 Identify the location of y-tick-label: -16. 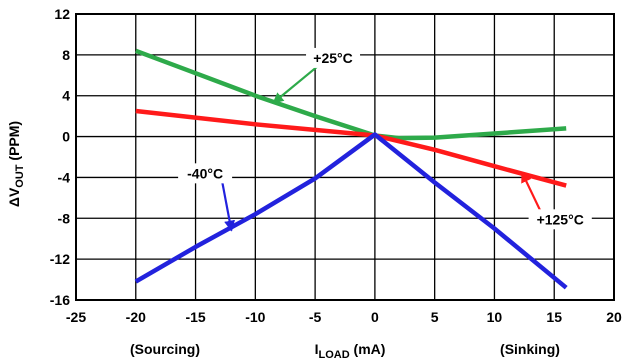
(60, 300).